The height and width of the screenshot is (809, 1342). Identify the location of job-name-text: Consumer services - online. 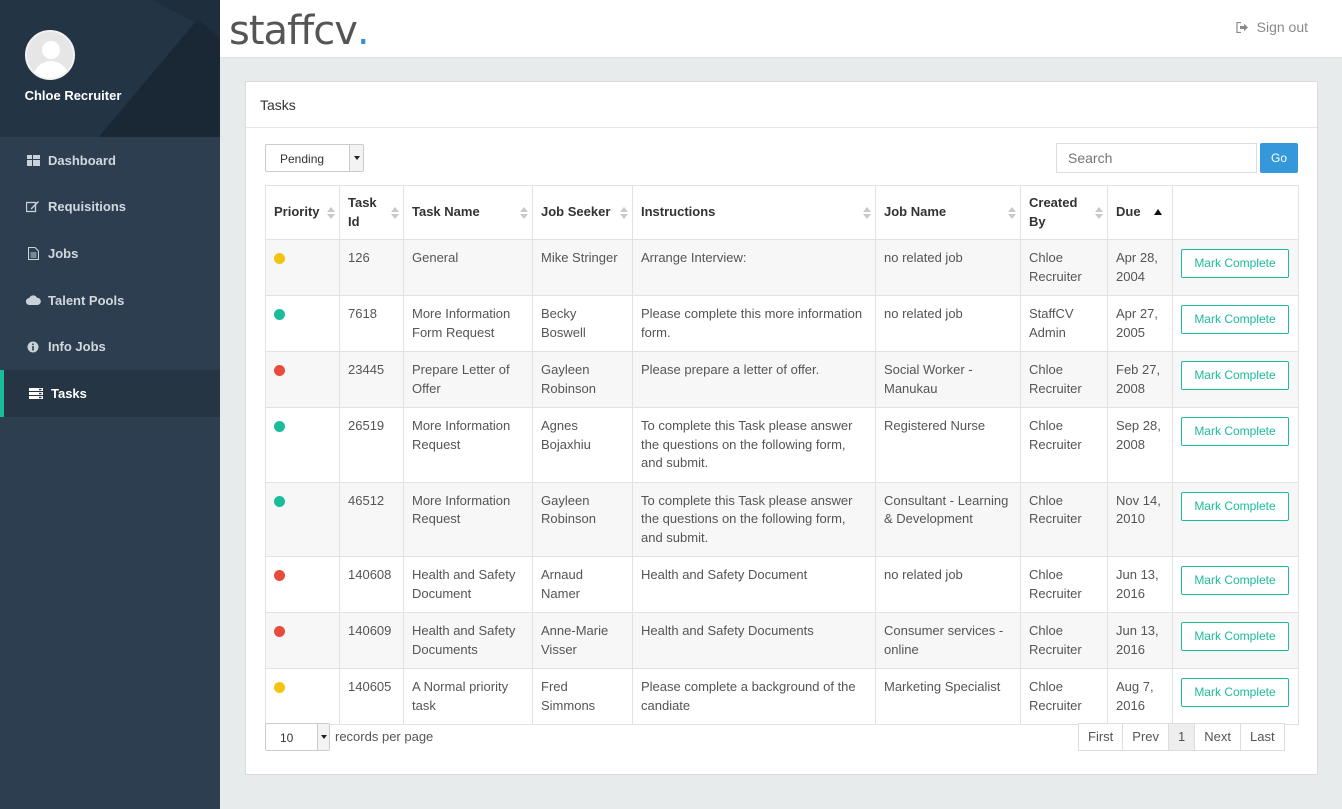
(944, 640).